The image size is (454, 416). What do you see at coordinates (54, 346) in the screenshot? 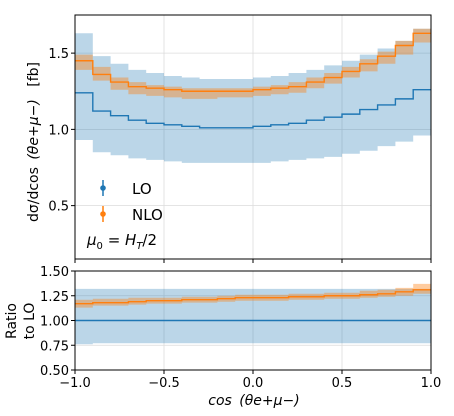
I see `ratio-ytick-label-1: 0.75` at bounding box center [54, 346].